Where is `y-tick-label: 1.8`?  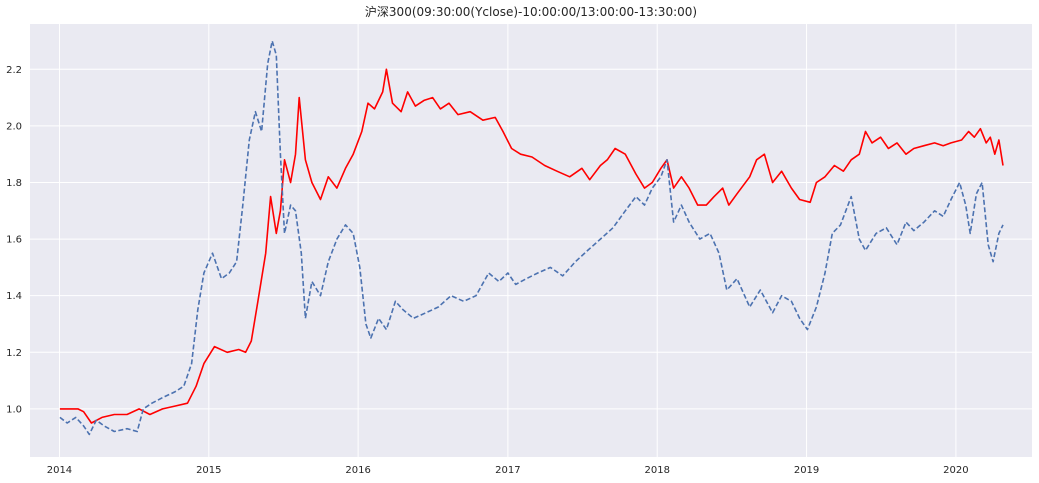 y-tick-label: 1.8 is located at coordinates (14, 183).